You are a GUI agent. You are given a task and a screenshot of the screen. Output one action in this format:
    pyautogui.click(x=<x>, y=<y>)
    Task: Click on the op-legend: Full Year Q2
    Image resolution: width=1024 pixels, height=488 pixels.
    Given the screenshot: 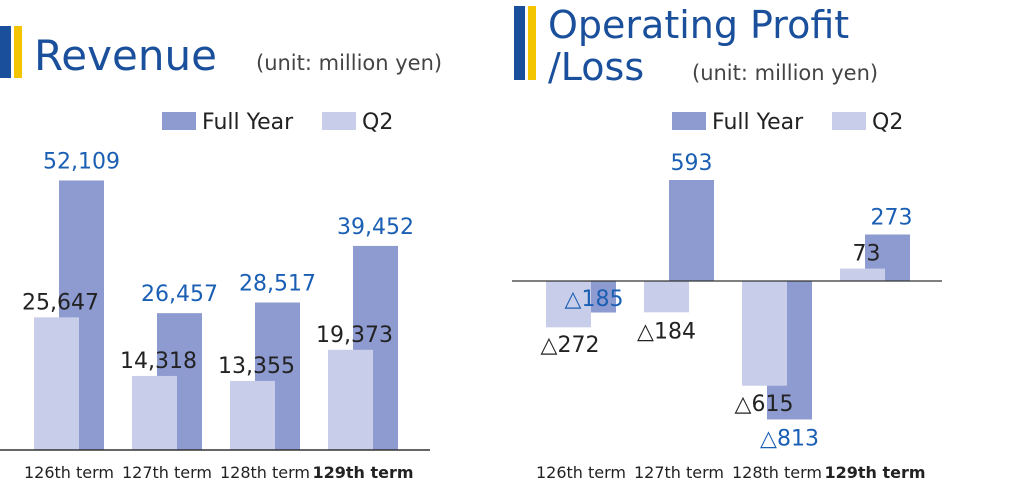 What is the action you would take?
    pyautogui.click(x=787, y=122)
    